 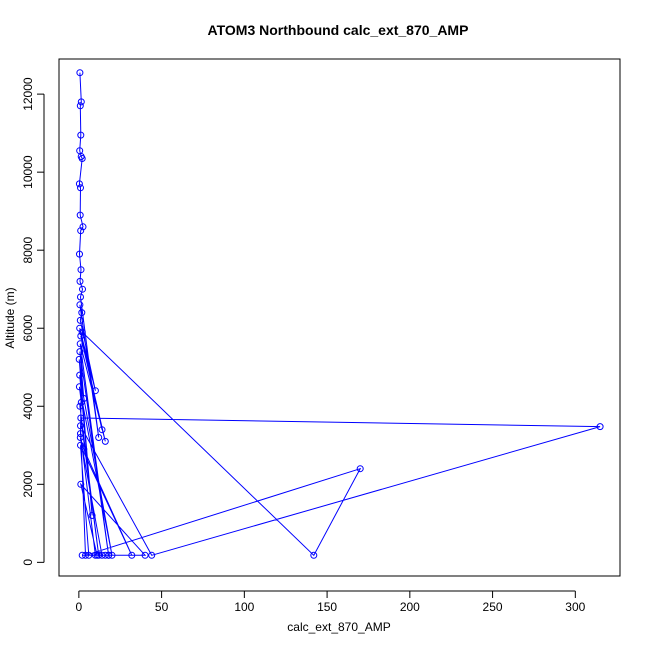 I want to click on x-axis-label: calc_ext_870_AMP, so click(x=338, y=627).